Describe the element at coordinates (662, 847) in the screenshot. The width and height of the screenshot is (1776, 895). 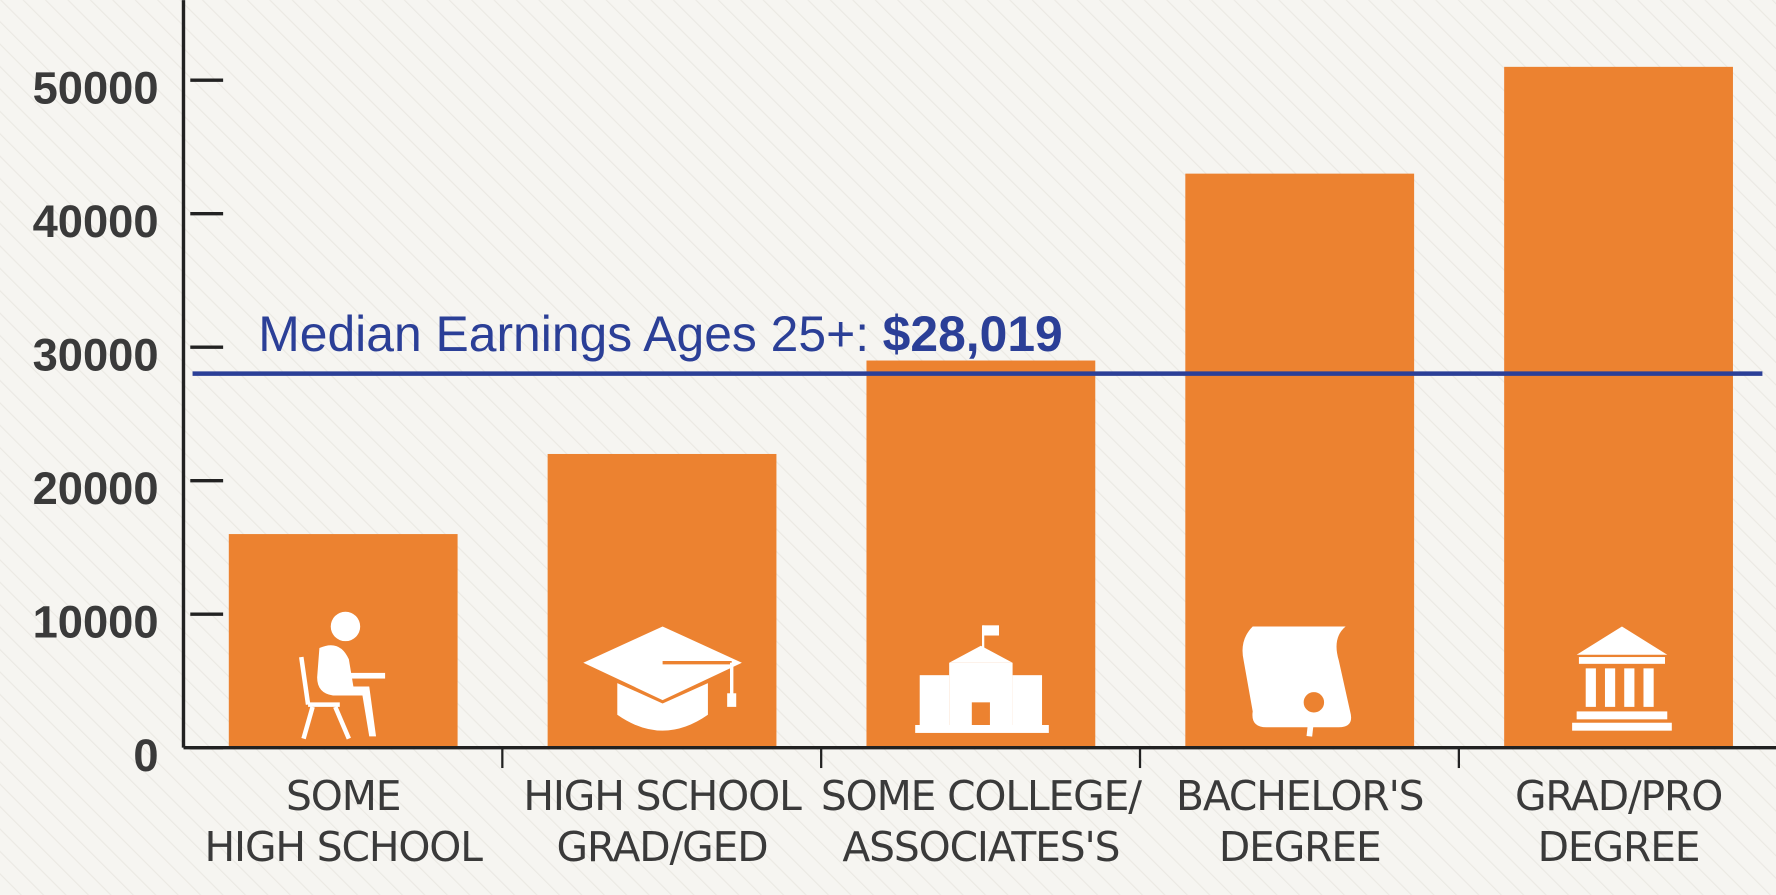
I see `x-tick-label: GRAD/GED` at that location.